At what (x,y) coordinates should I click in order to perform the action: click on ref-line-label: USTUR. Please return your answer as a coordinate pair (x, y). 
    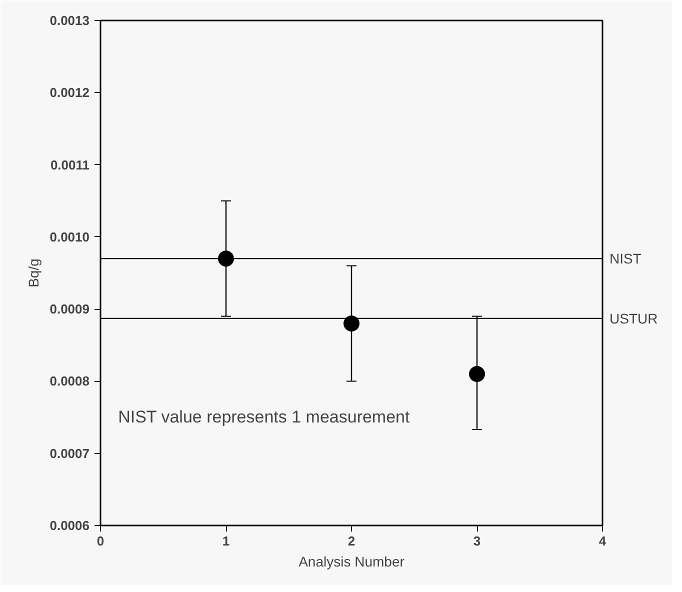
    Looking at the image, I should click on (634, 318).